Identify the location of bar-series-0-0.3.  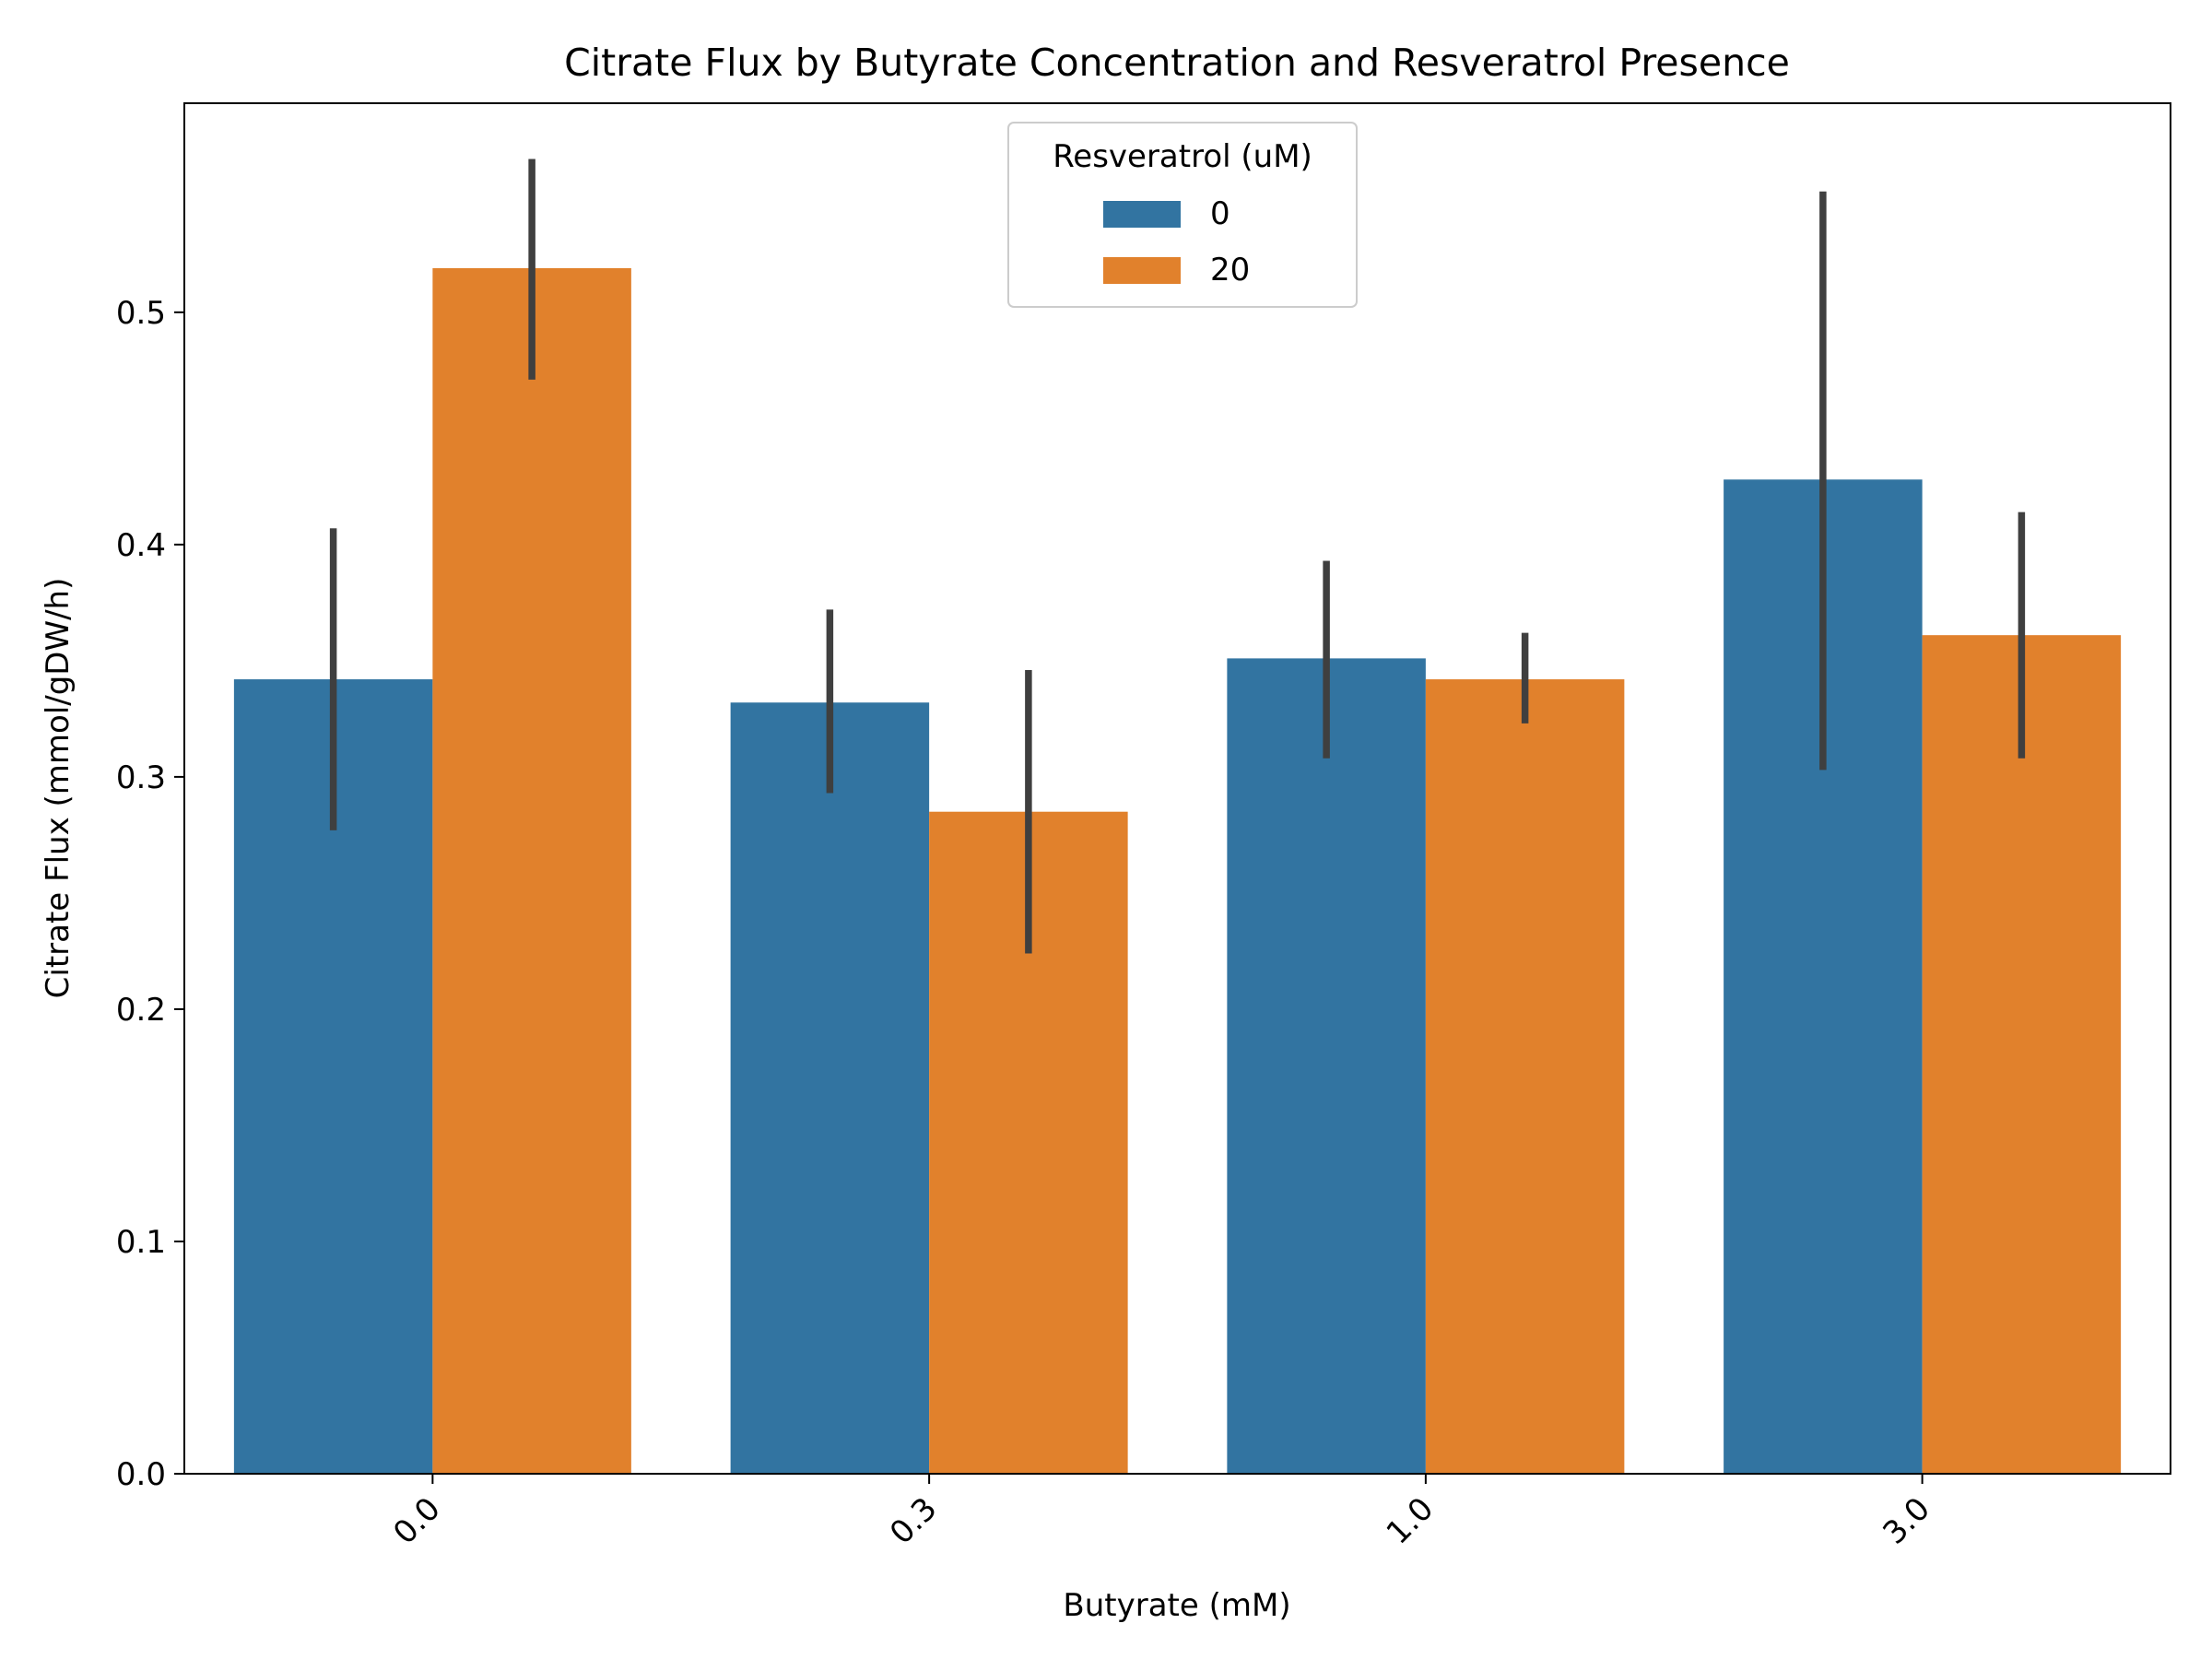
(830, 1088).